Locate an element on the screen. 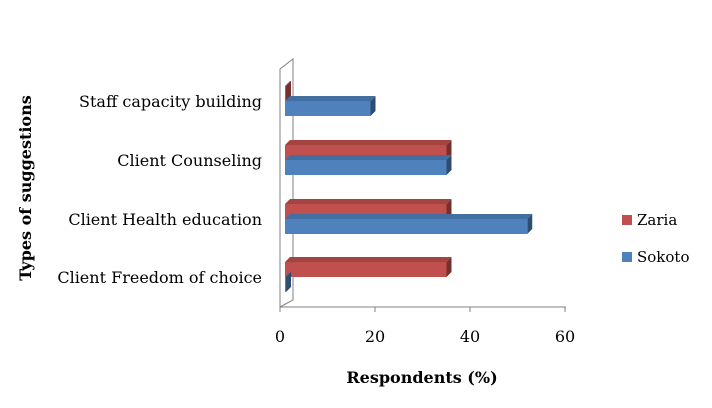  legend-label-zaria: Zaria is located at coordinates (657, 220).